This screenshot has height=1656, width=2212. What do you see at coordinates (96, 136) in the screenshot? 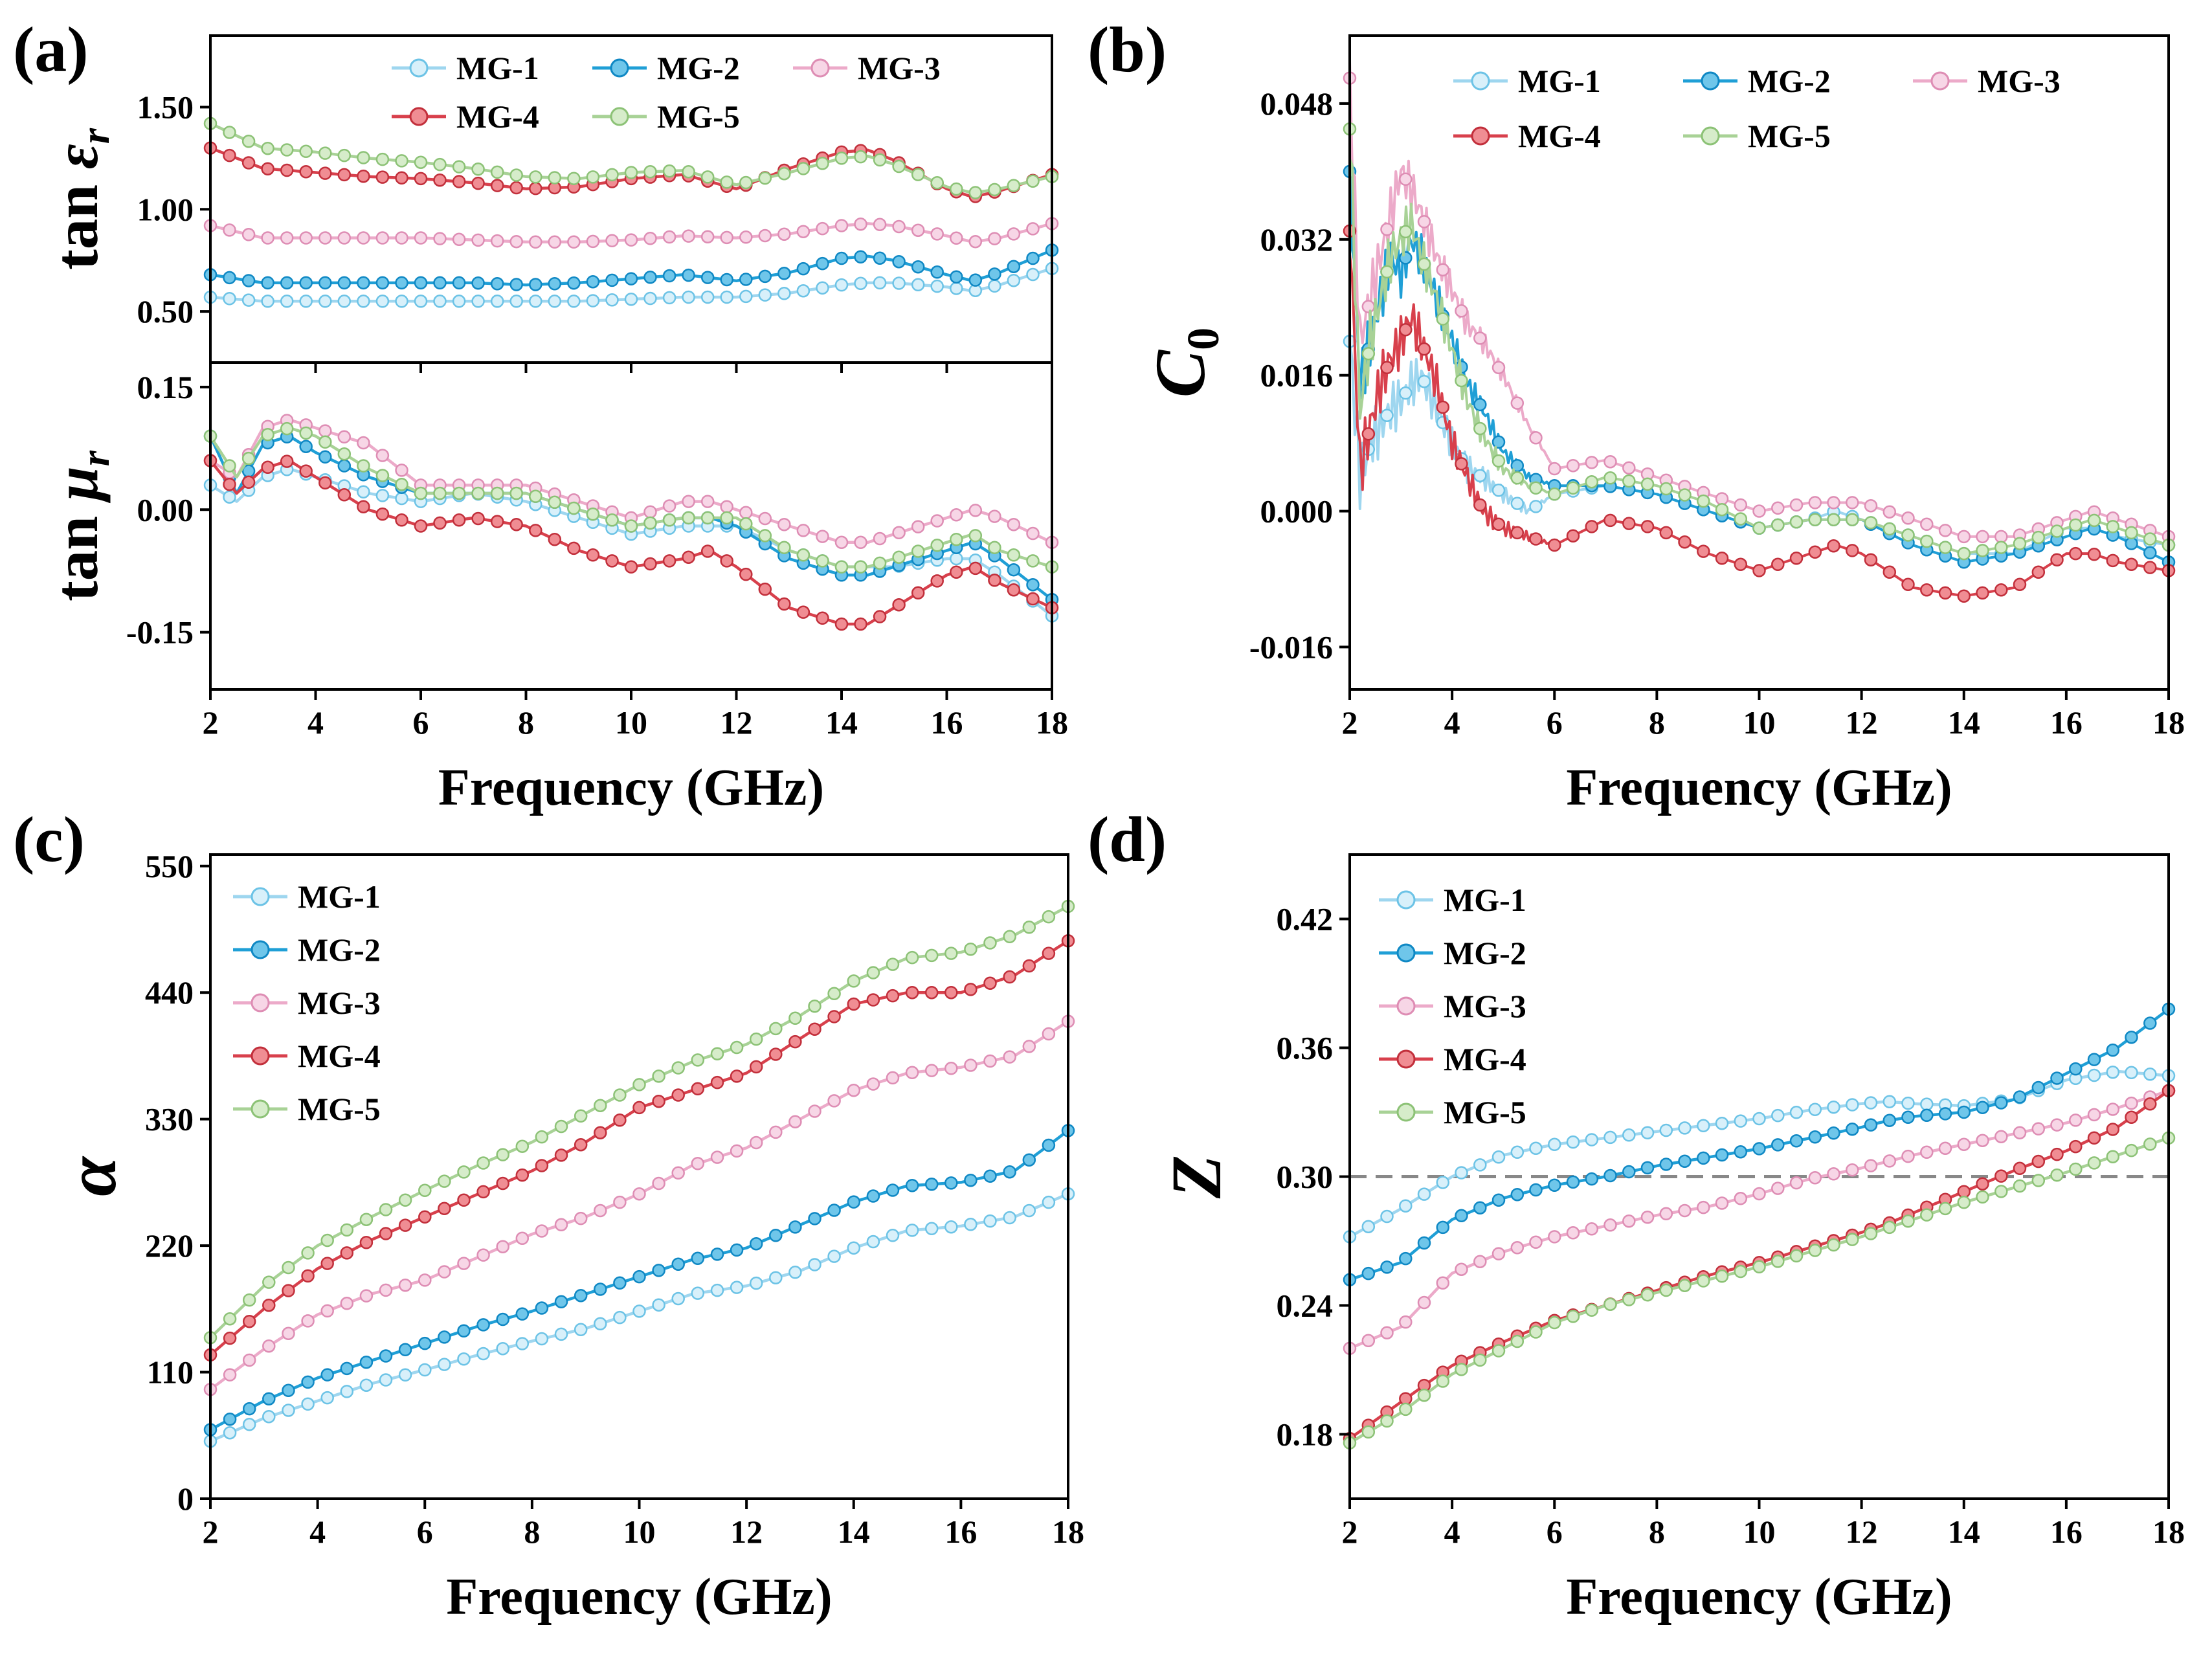
I see `ylabel-subscript: r` at bounding box center [96, 136].